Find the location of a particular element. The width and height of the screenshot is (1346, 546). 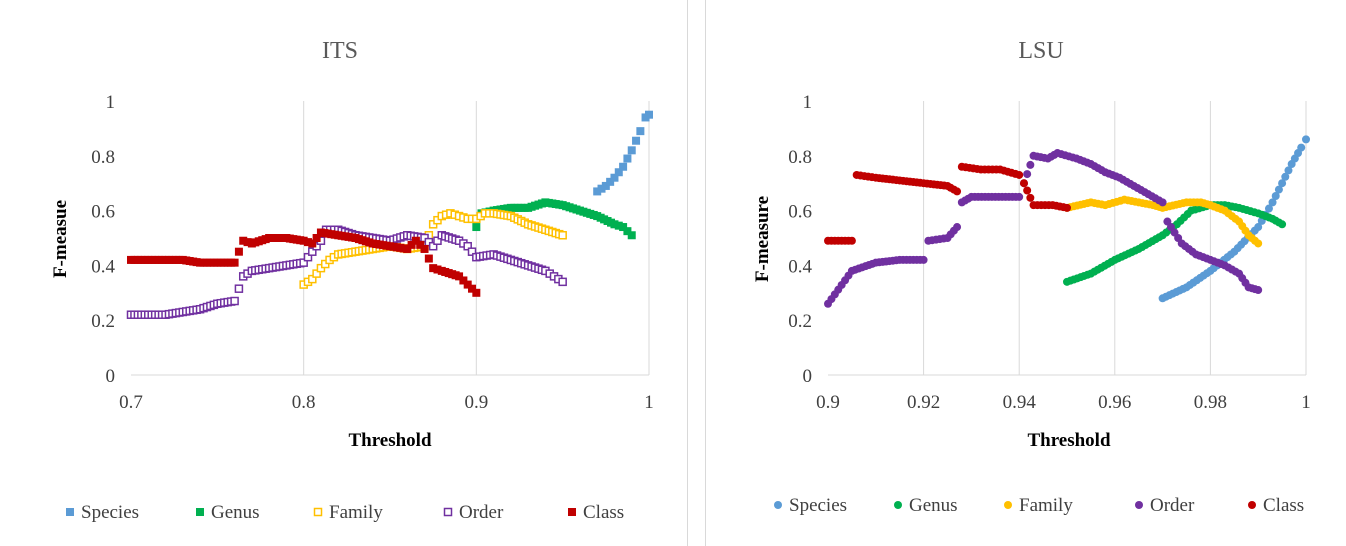

lsu-legend: Species Genus Family Order Class is located at coordinates (1039, 505).